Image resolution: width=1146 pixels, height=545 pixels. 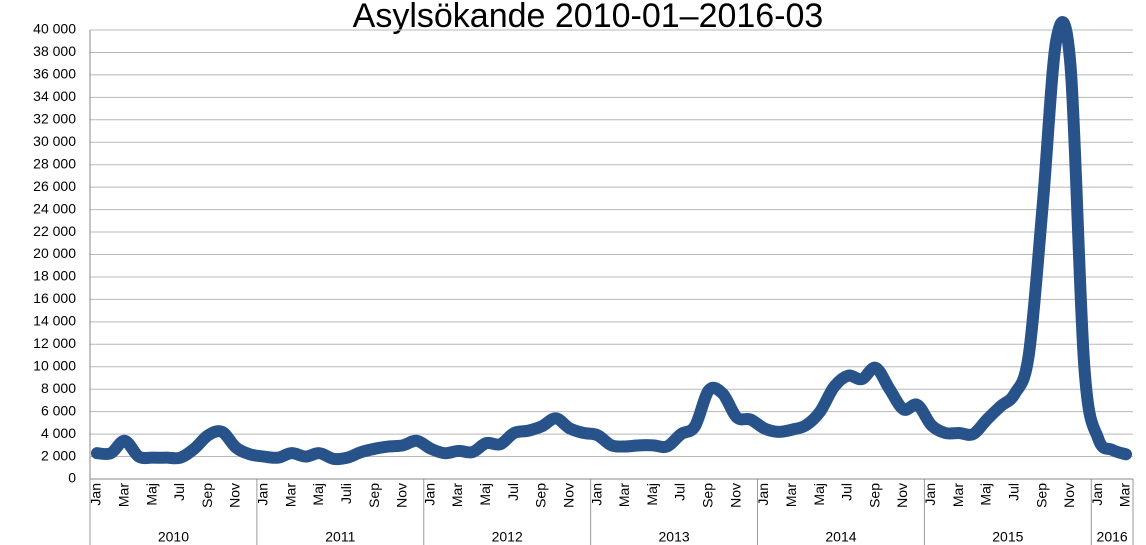 I want to click on y-tick-label: 24 000, so click(x=54, y=208).